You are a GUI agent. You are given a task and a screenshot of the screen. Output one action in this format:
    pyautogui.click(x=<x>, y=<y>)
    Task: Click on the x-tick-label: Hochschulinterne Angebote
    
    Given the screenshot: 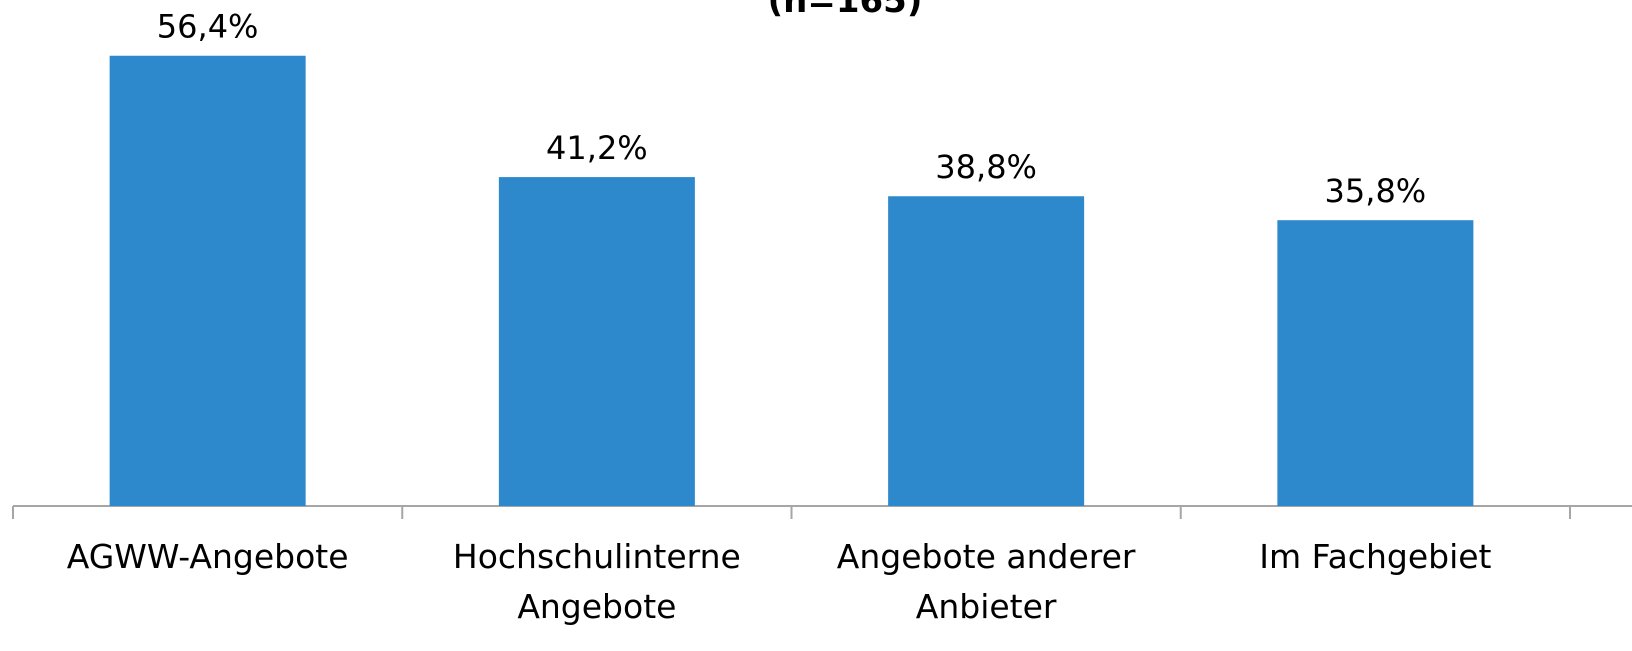 What is the action you would take?
    pyautogui.click(x=596, y=581)
    